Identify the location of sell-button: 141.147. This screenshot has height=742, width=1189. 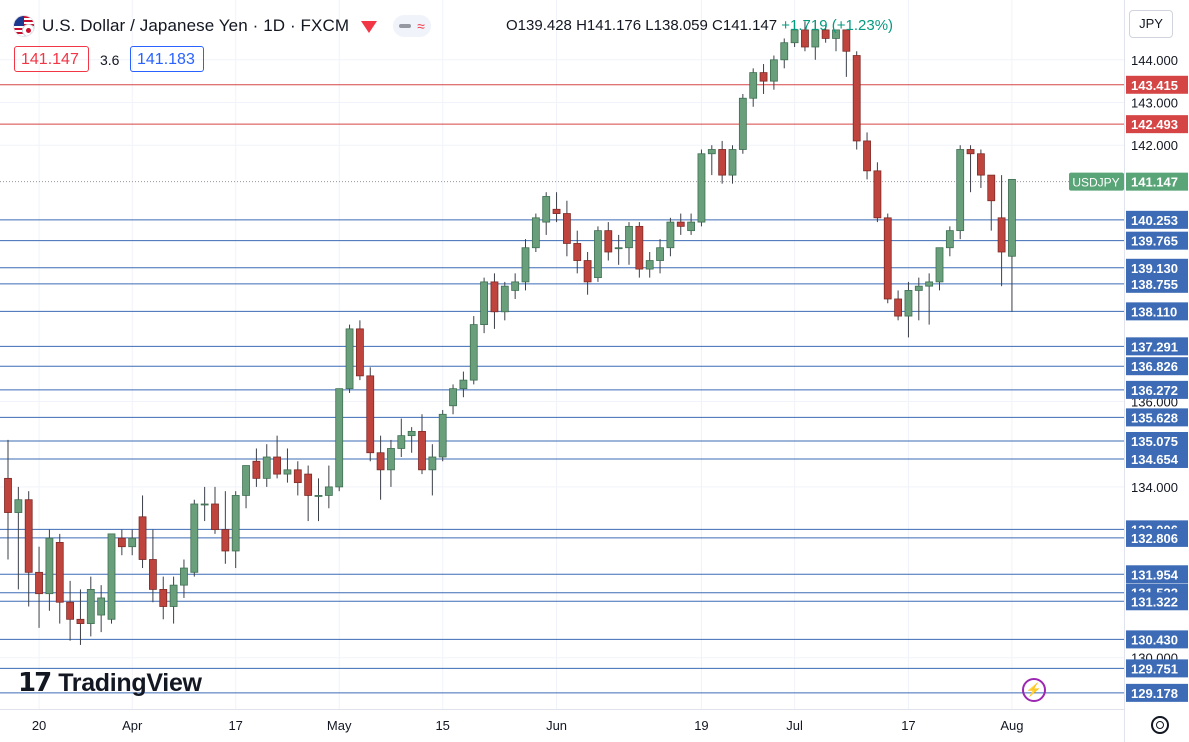
(51, 59).